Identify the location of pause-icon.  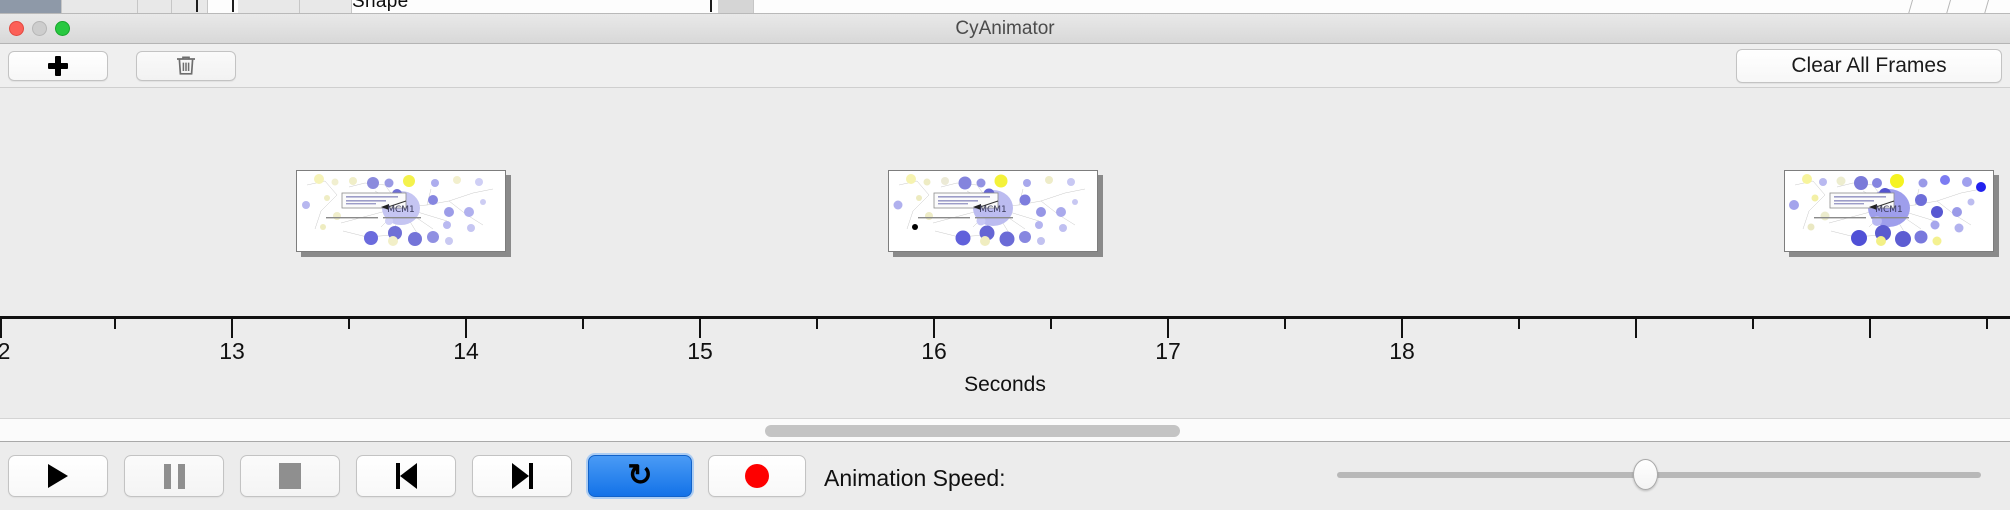
(174, 476).